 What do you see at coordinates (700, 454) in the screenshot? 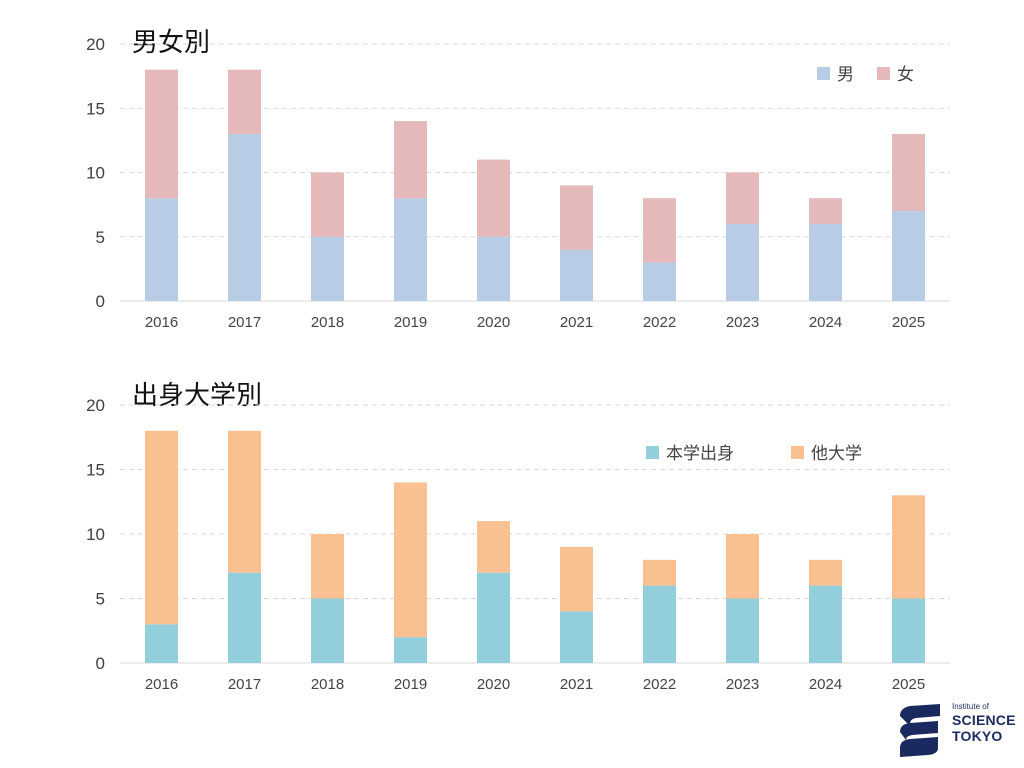
I see `legend-label: 本学出身` at bounding box center [700, 454].